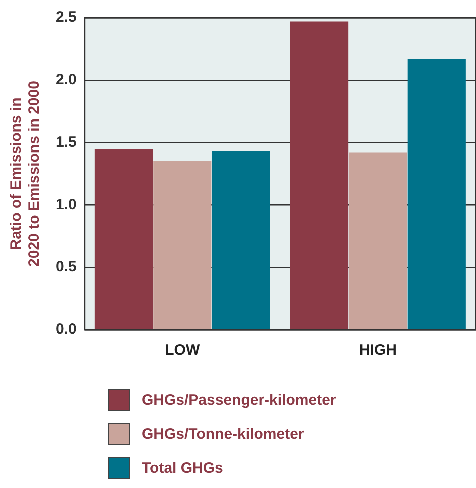  I want to click on legend-label: Total GHGs, so click(183, 468).